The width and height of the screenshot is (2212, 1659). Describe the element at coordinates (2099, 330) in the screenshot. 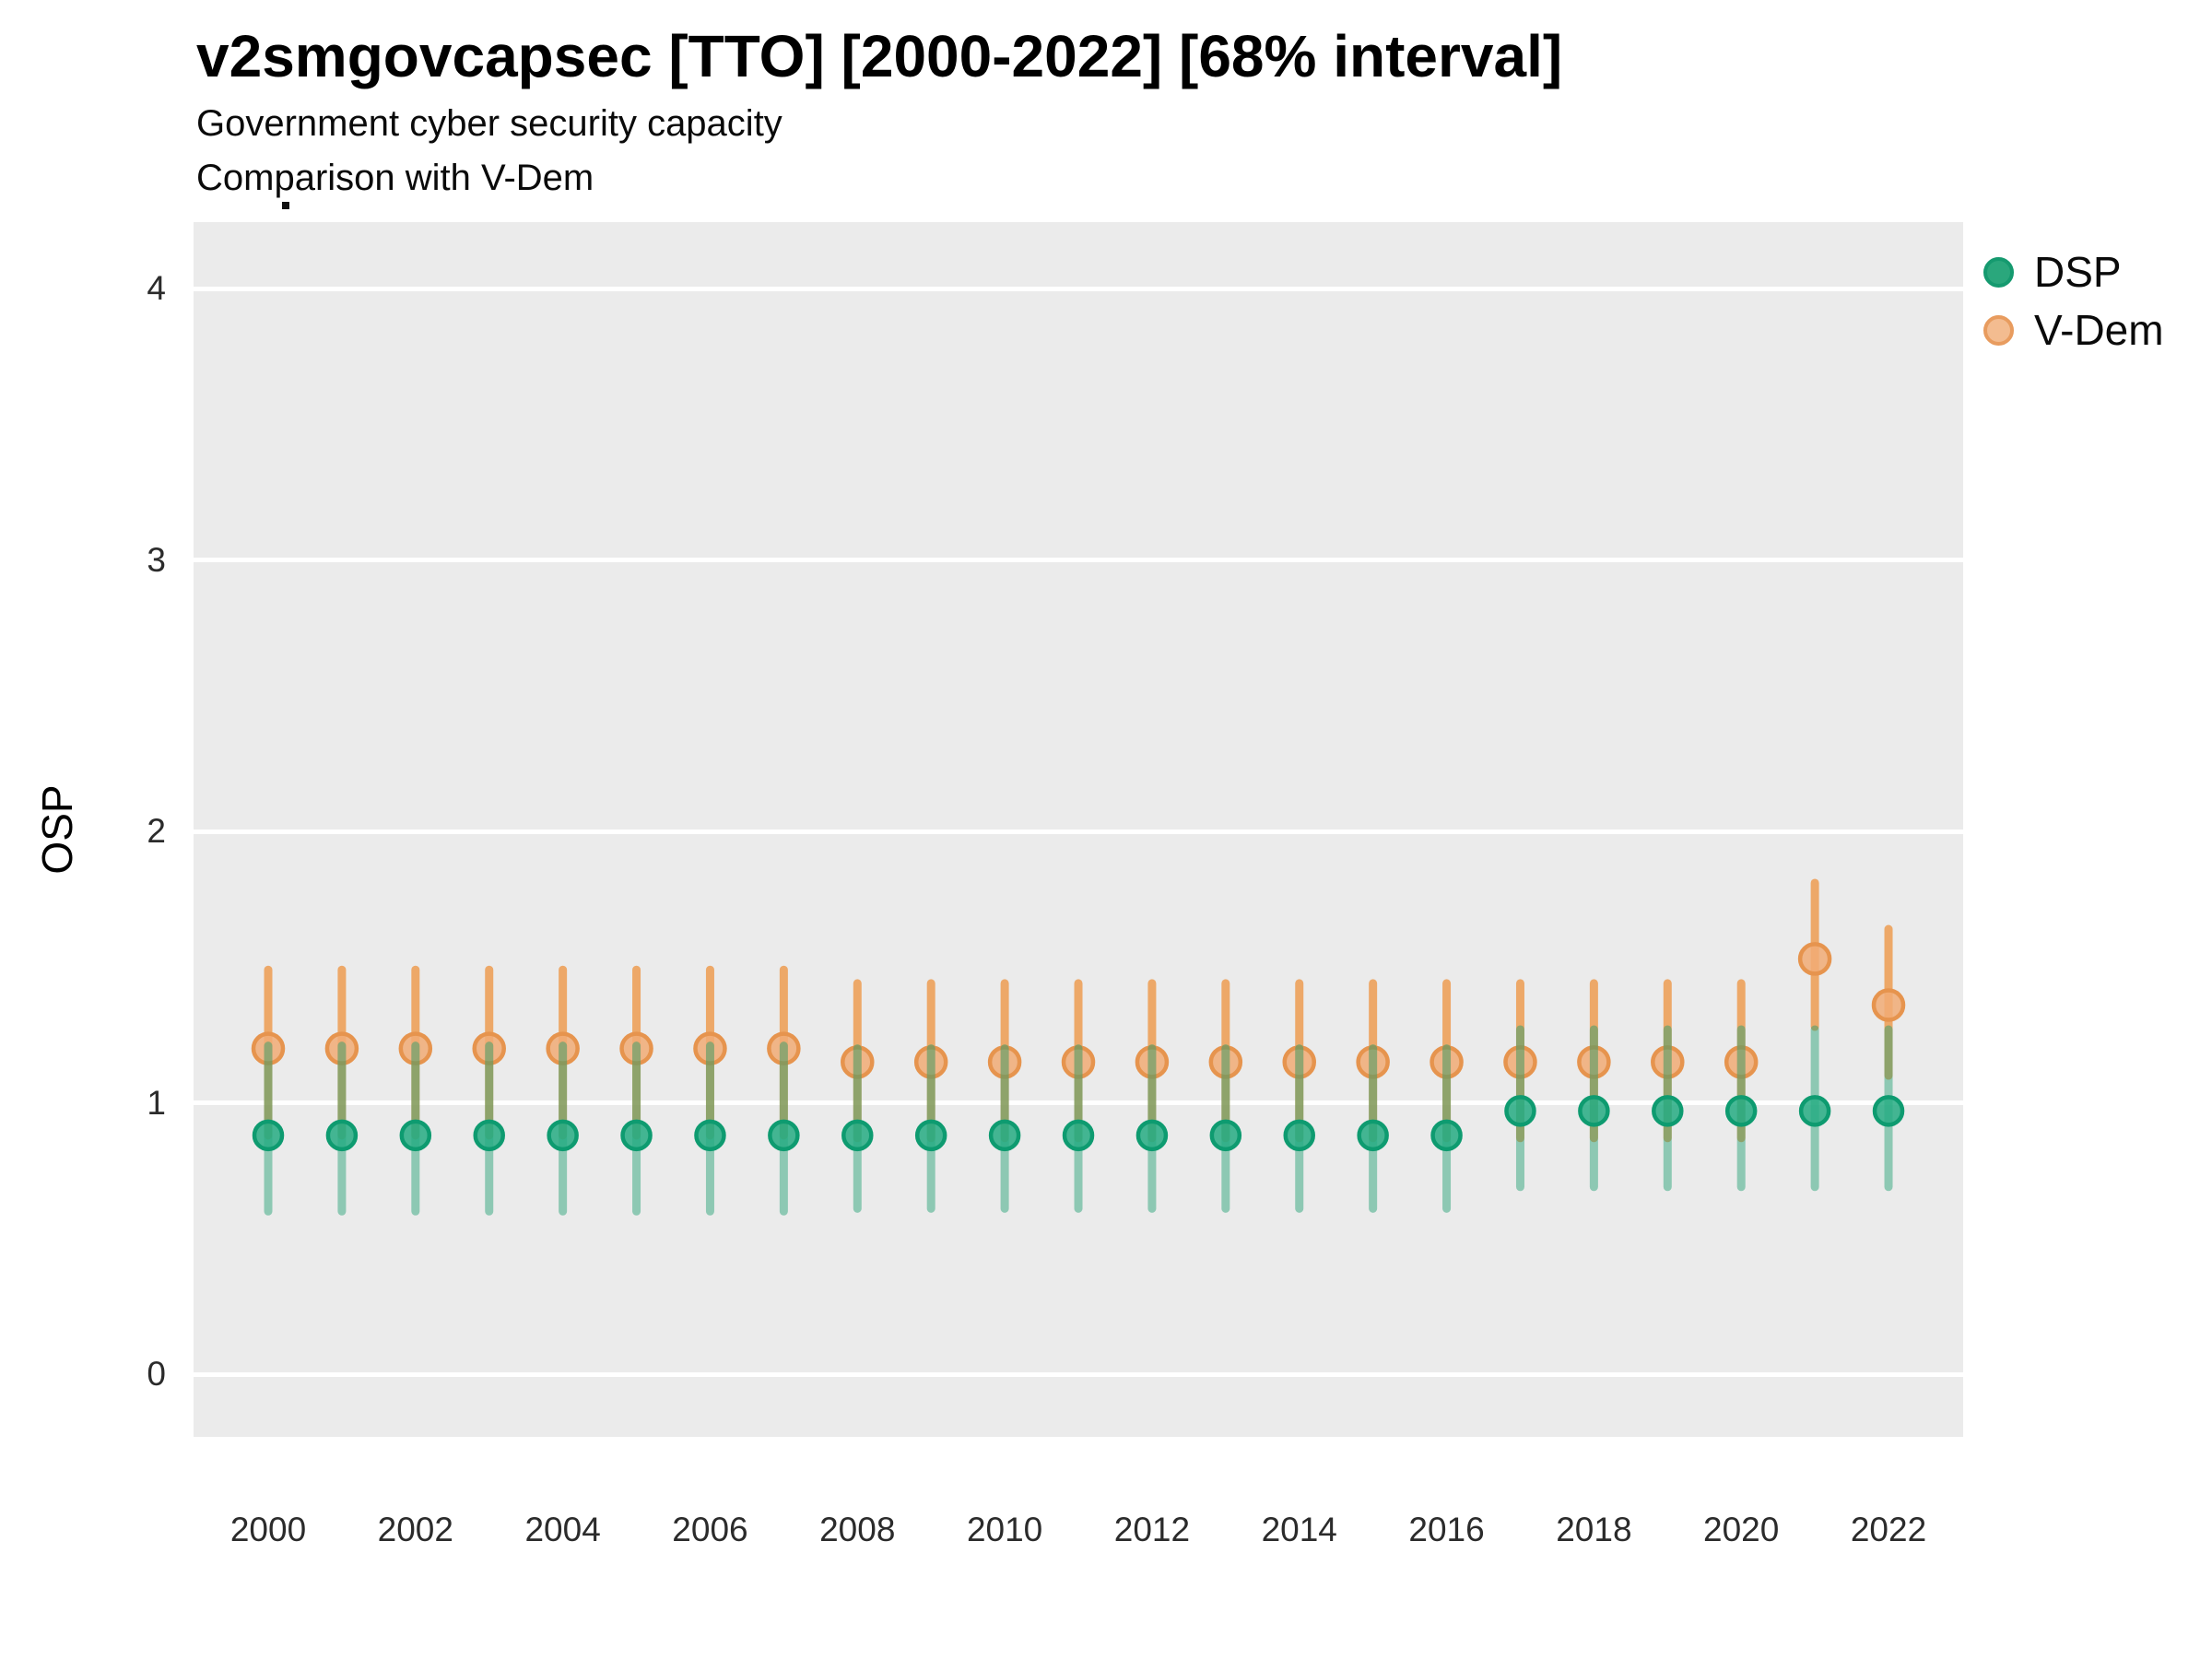

I see `legend-label-vdem: V-Dem` at that location.